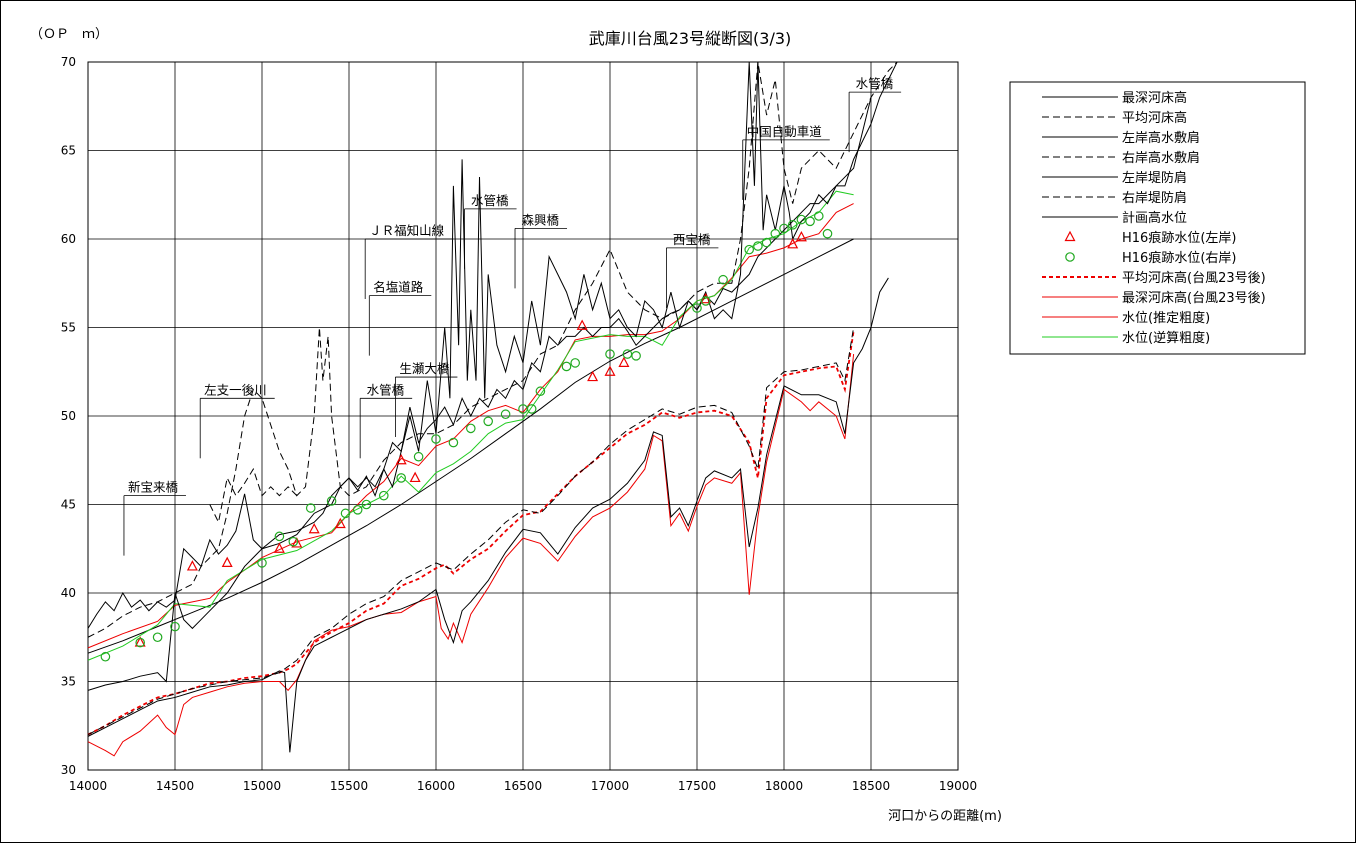 The image size is (1356, 843). What do you see at coordinates (1154, 98) in the screenshot?
I see `legend-label: 最深河床高` at bounding box center [1154, 98].